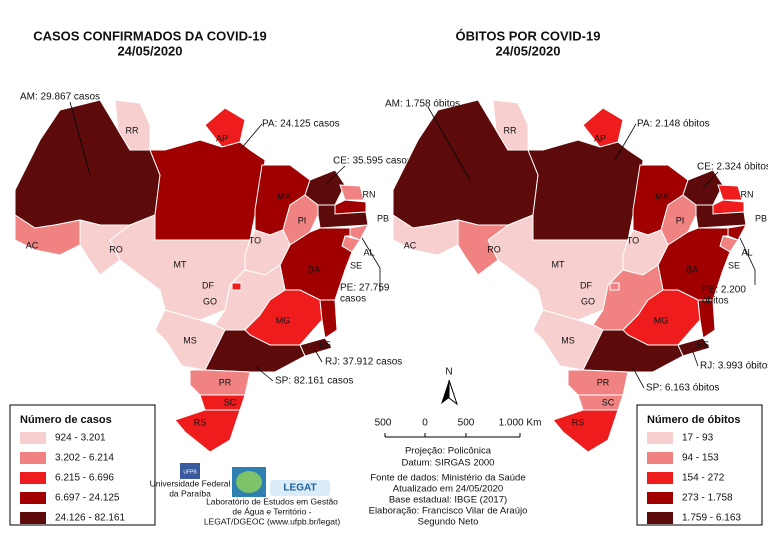 The height and width of the screenshot is (542, 768). Describe the element at coordinates (673, 124) in the screenshot. I see `callout-label: PA: 2.148 óbitos` at that location.